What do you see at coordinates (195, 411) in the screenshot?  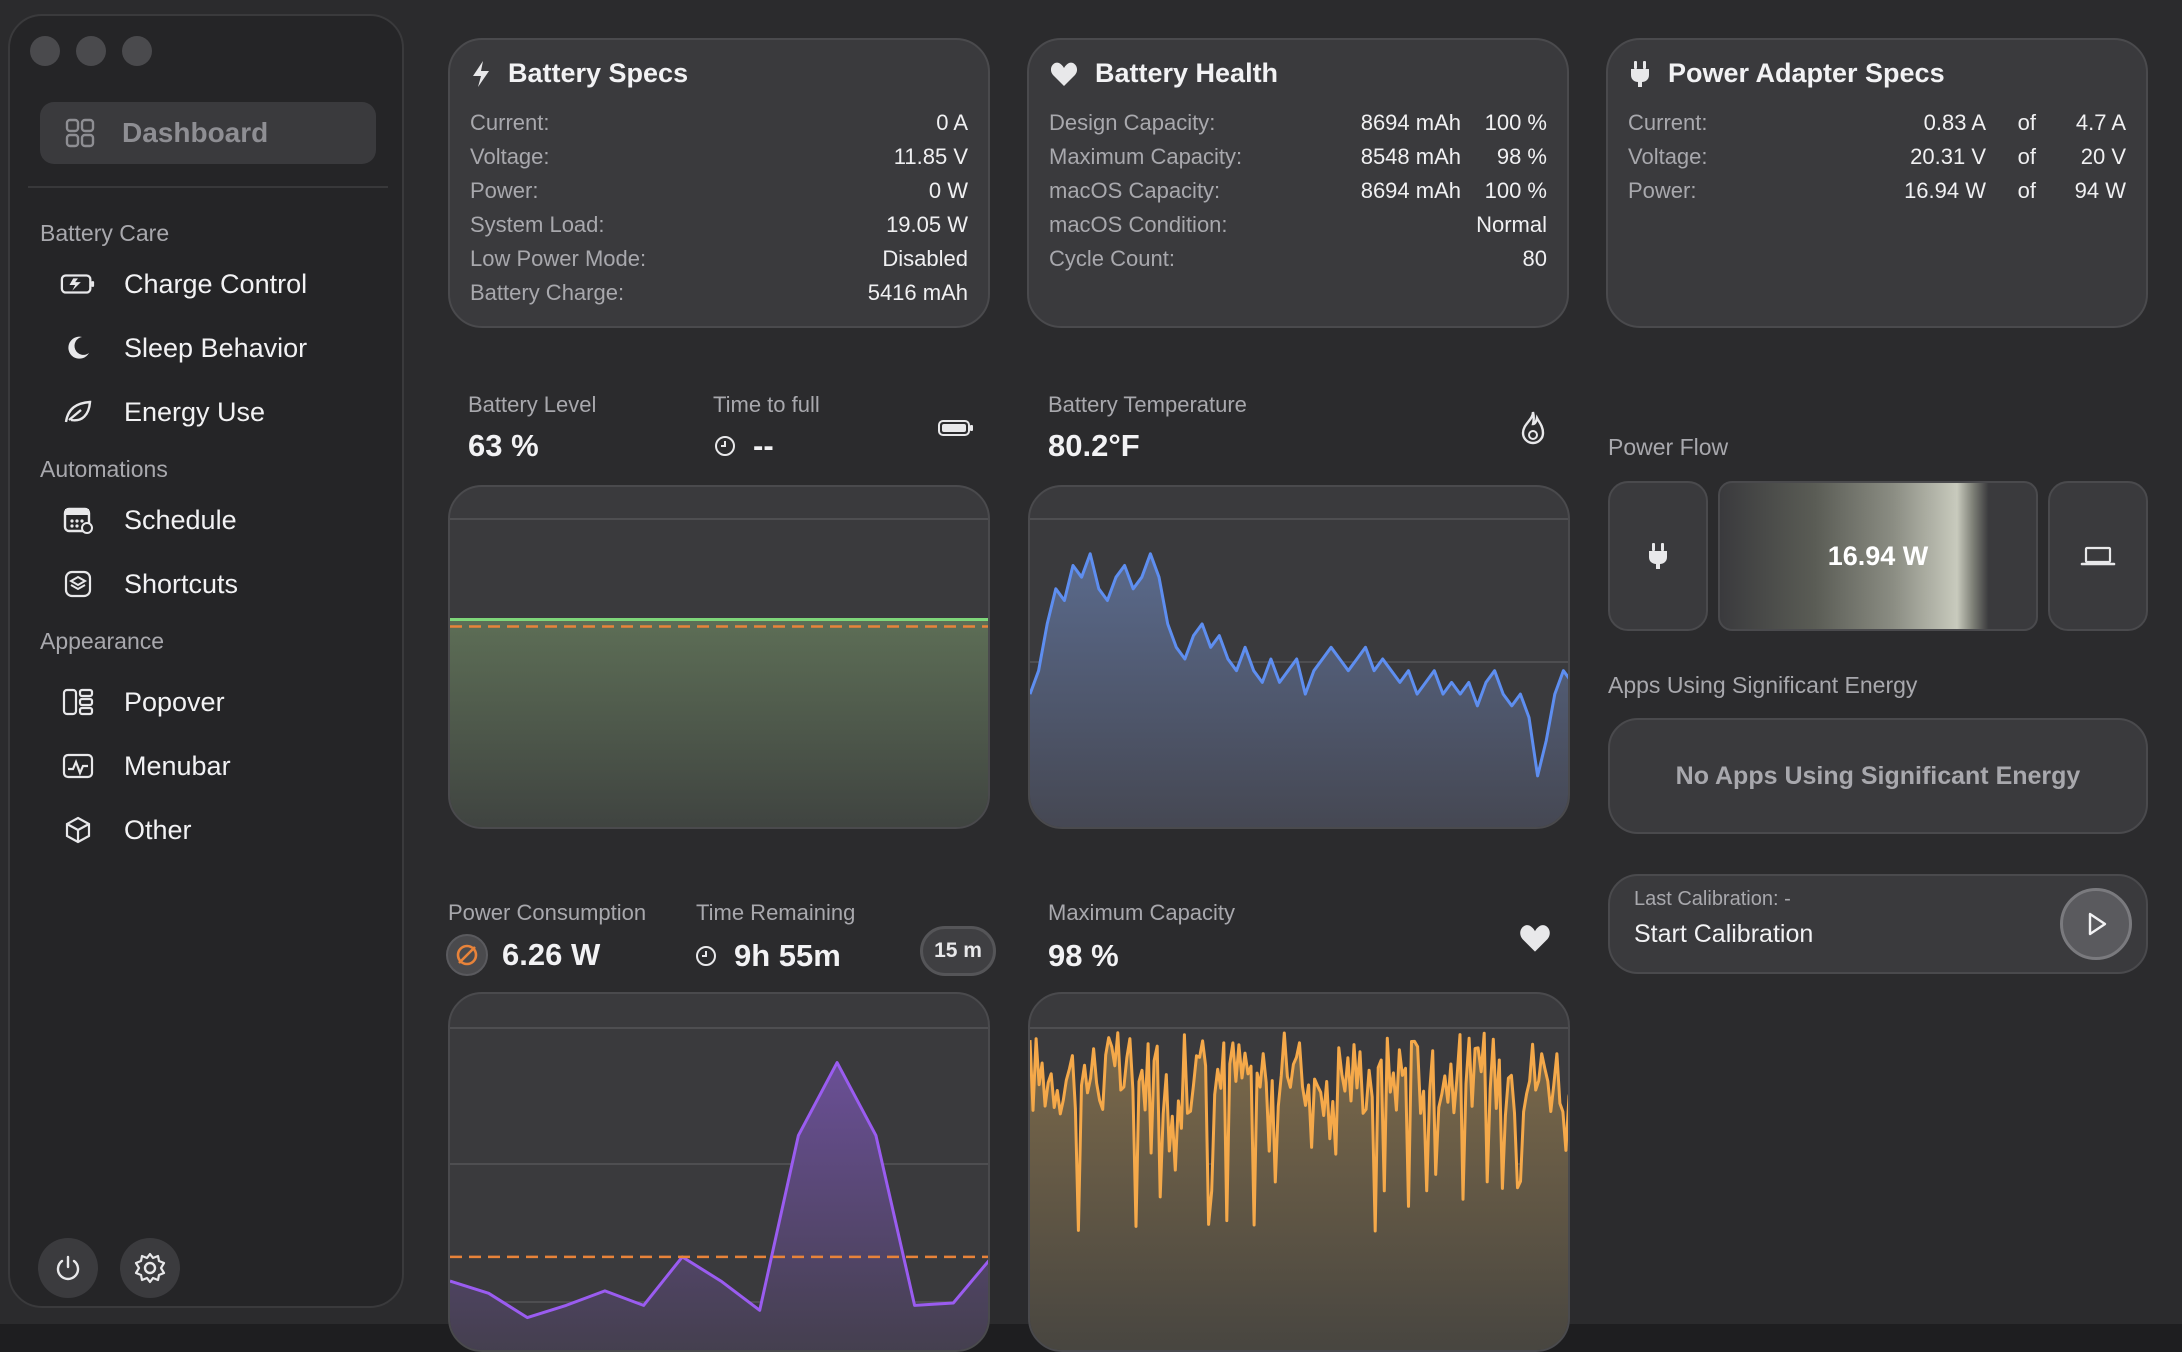 I see `sidebar-item-label: Energy Use` at bounding box center [195, 411].